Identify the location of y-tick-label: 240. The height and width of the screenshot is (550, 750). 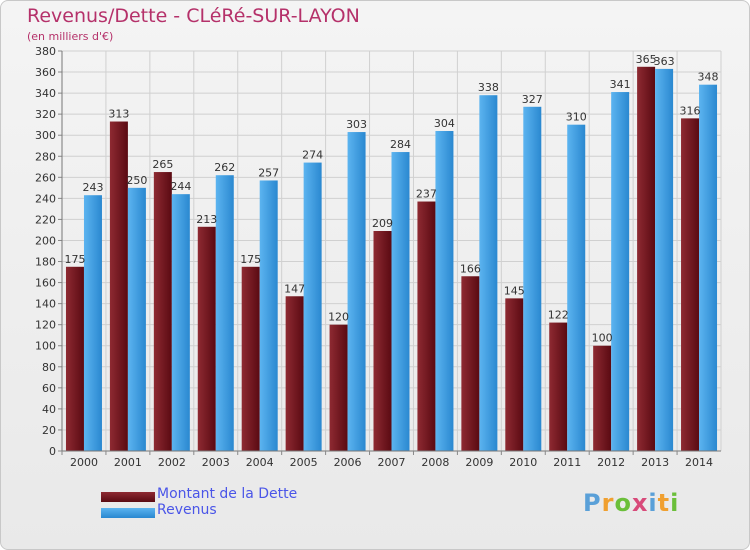
(45, 198).